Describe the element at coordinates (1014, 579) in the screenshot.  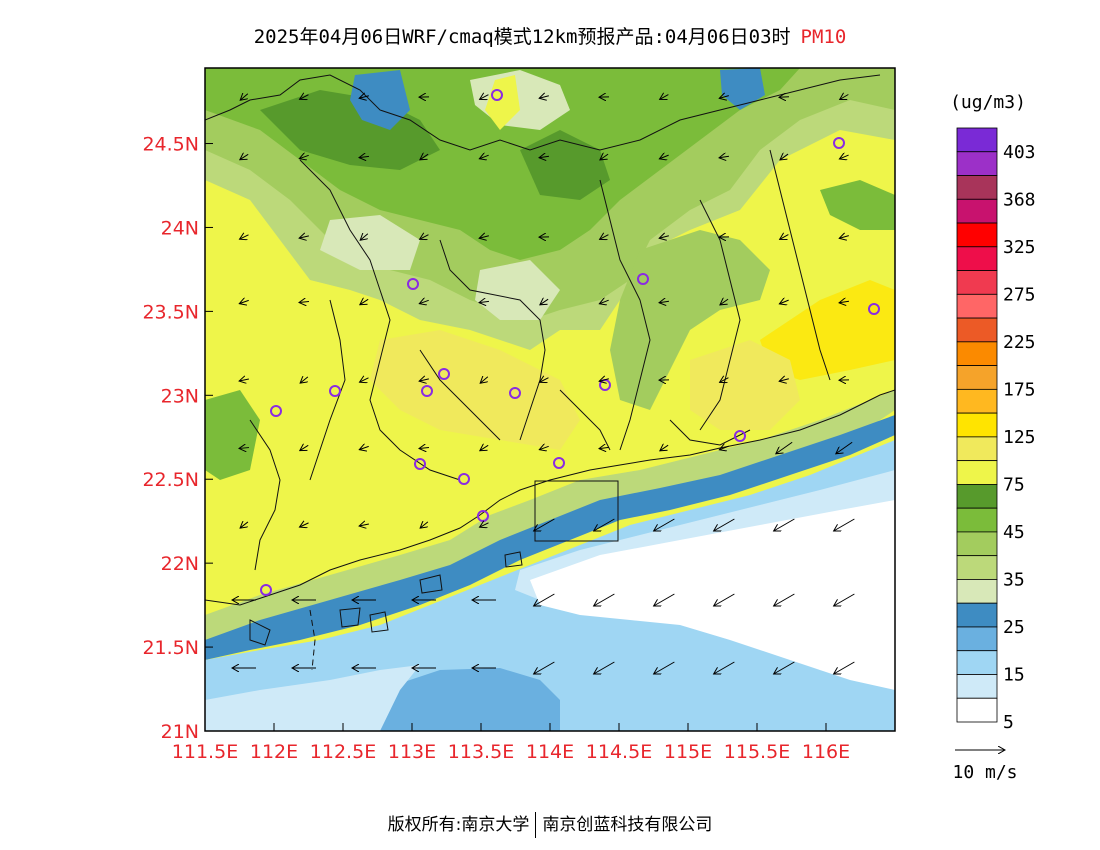
I see `colorbar-level-label: 35` at that location.